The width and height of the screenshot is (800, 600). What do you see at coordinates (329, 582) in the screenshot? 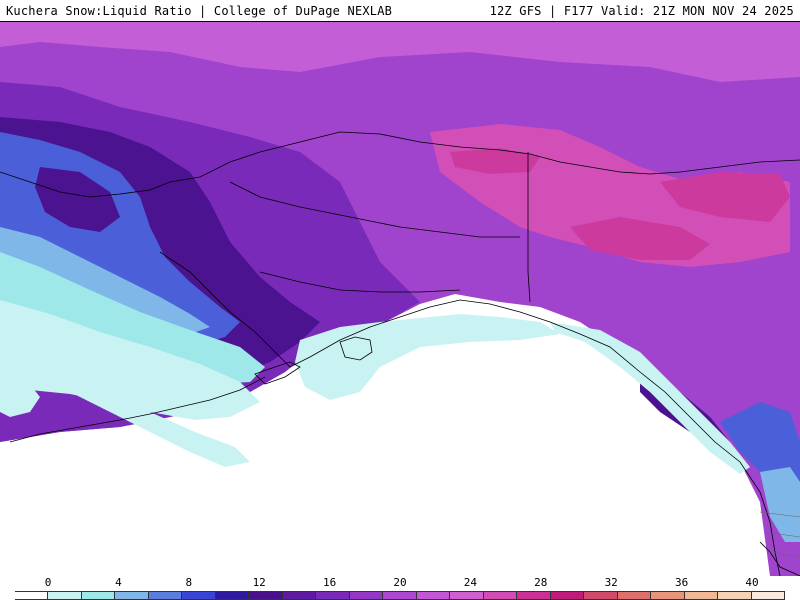
I see `legend-tick-label: 16` at bounding box center [329, 582].